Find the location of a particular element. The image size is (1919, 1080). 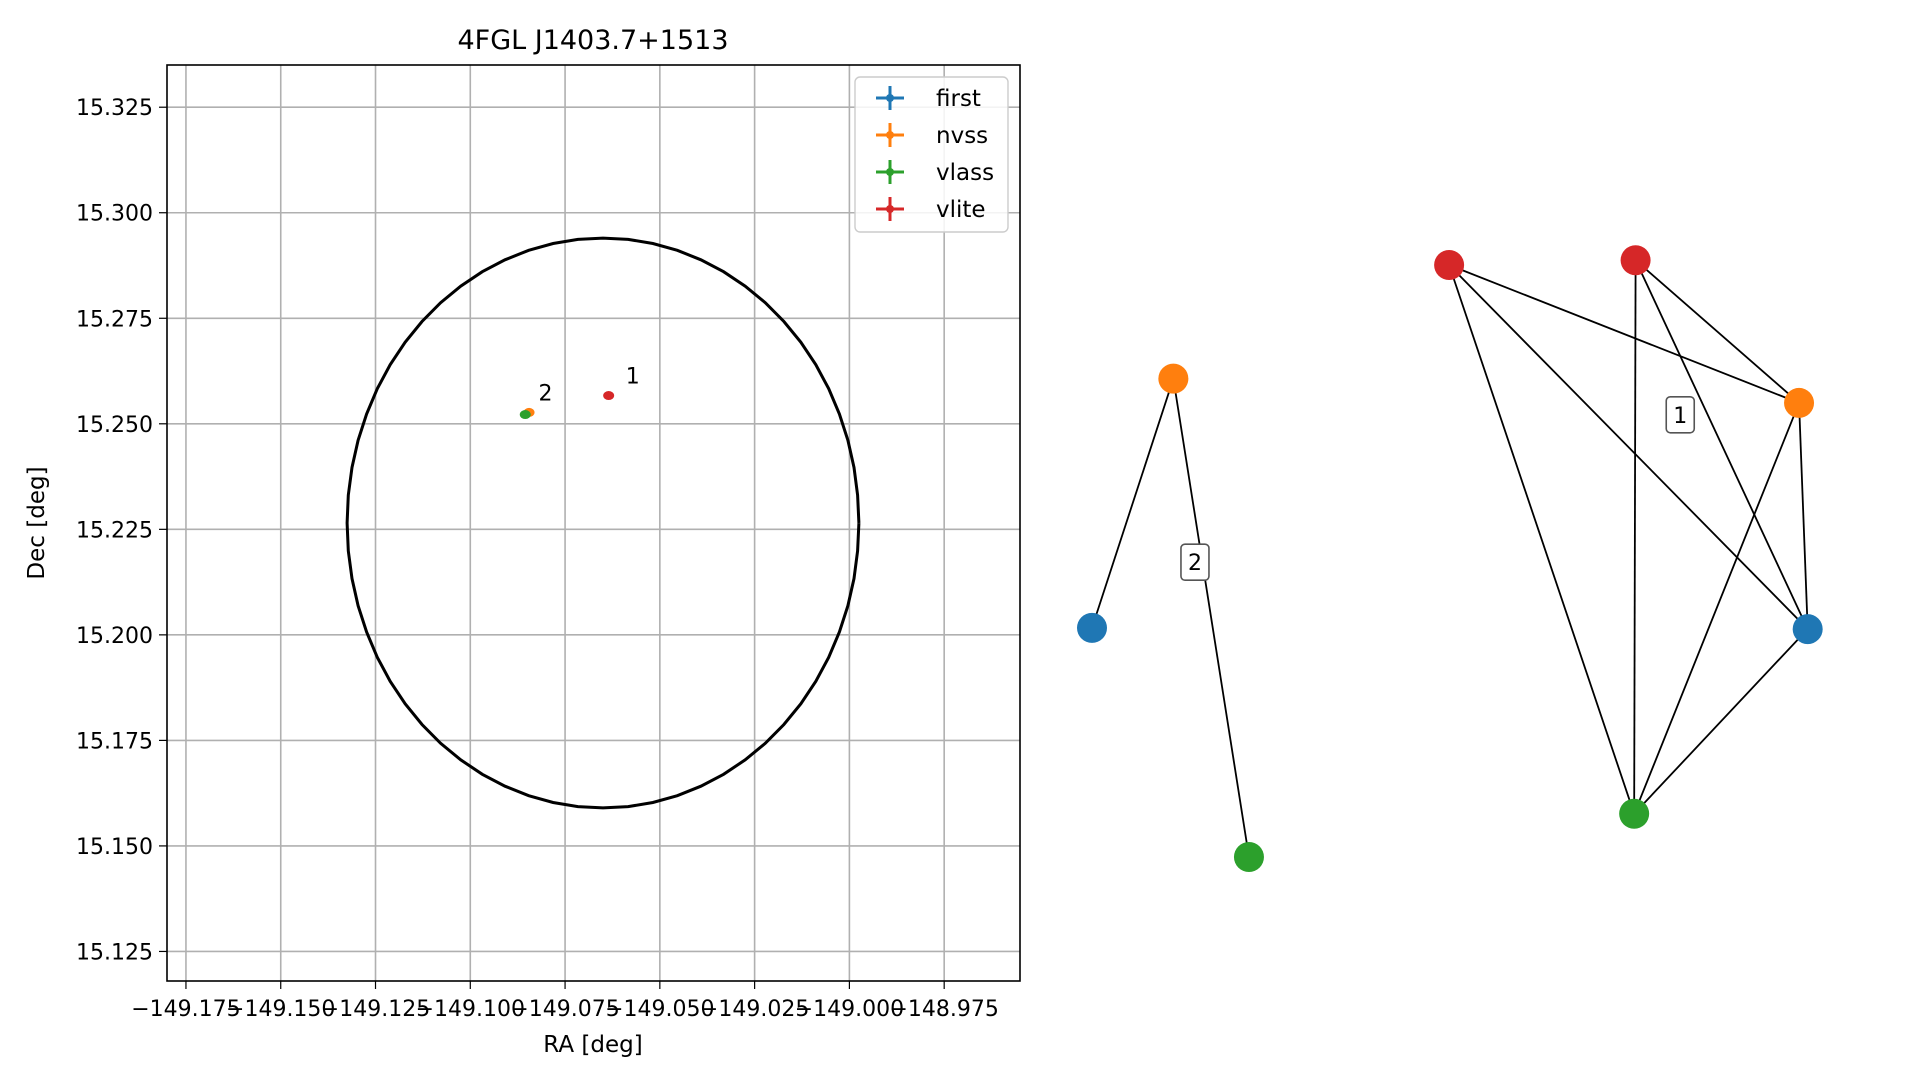

y-tick-label: 15.200 is located at coordinates (114, 636).